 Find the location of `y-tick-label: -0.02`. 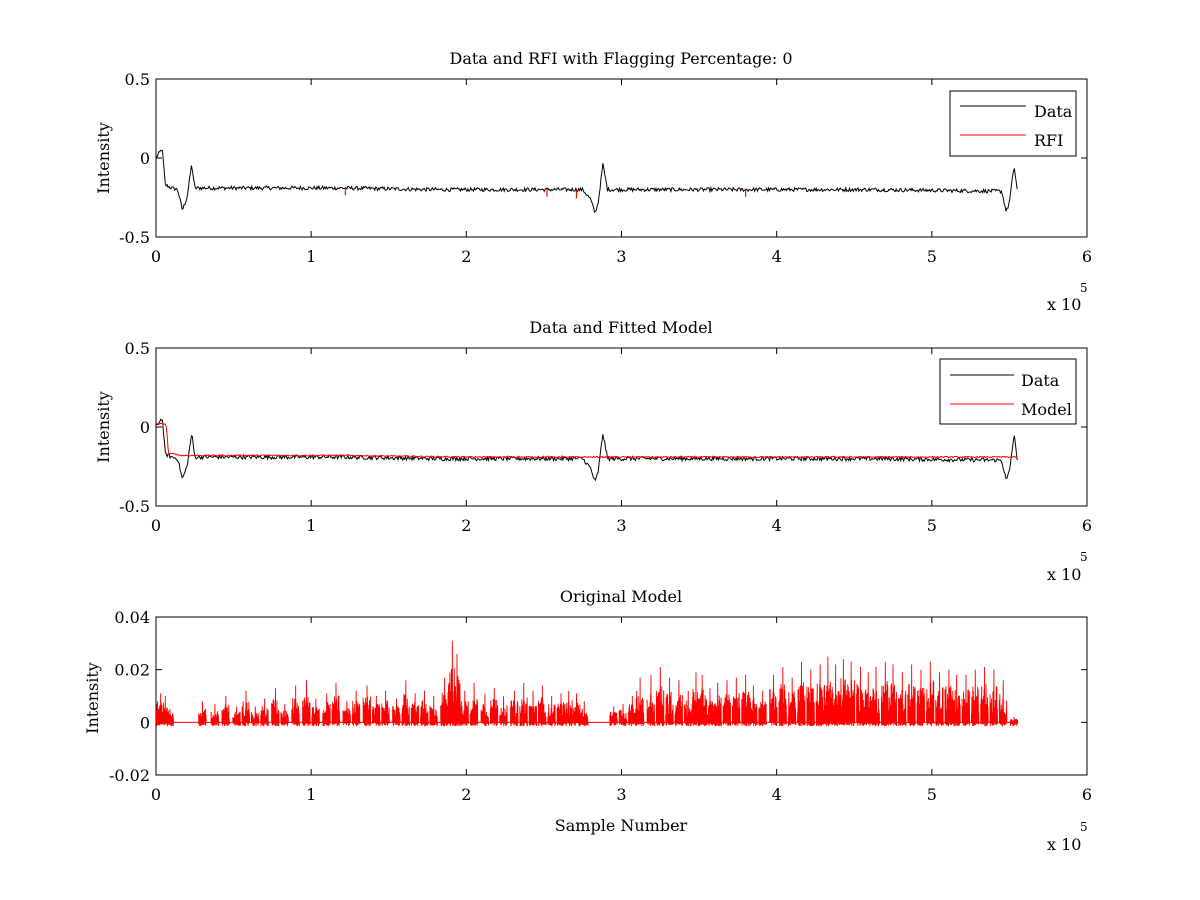

y-tick-label: -0.02 is located at coordinates (129, 775).